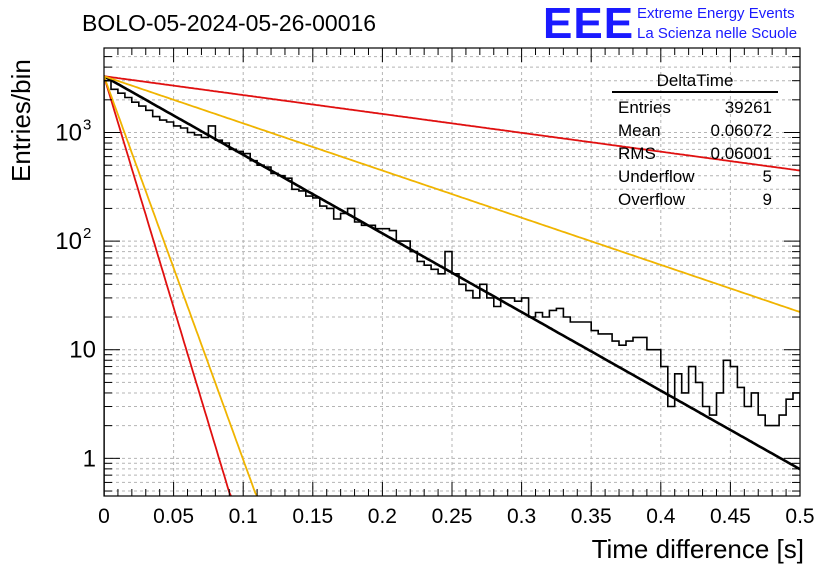  Describe the element at coordinates (589, 24) in the screenshot. I see `eee-logo: EEE` at that location.